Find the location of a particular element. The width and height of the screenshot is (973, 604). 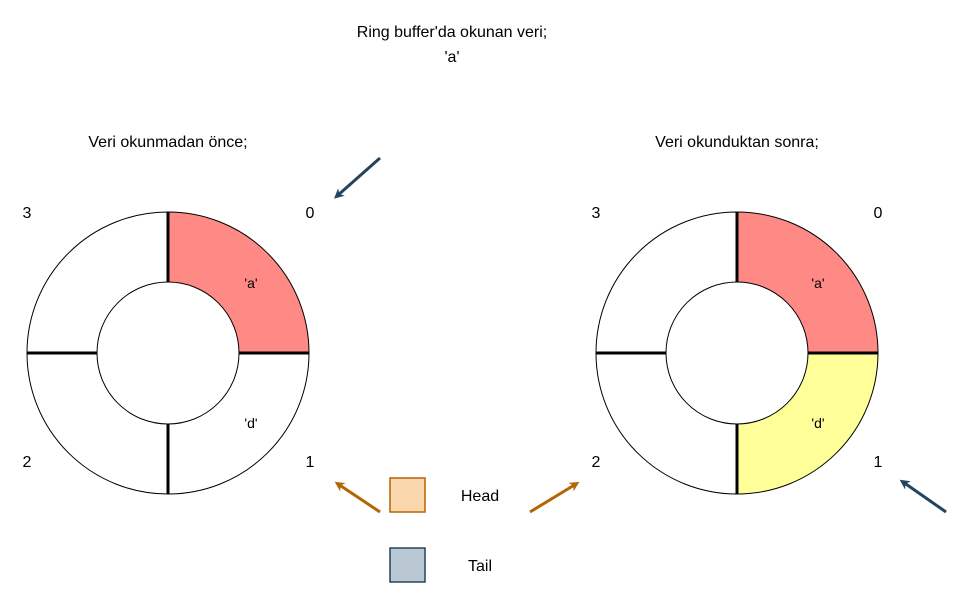

legend-tail-swatch is located at coordinates (407, 565).